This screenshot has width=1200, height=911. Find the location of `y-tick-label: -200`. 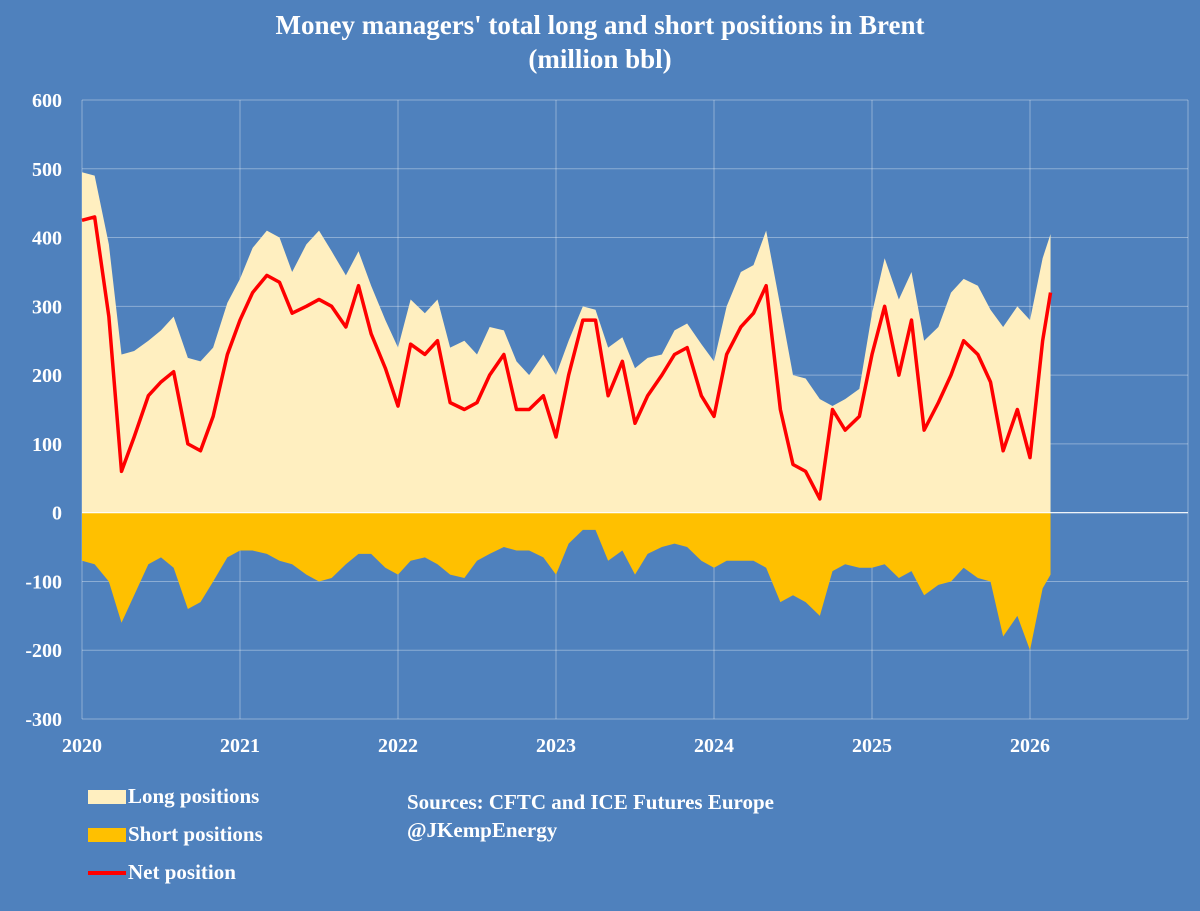

y-tick-label: -200 is located at coordinates (43, 651).